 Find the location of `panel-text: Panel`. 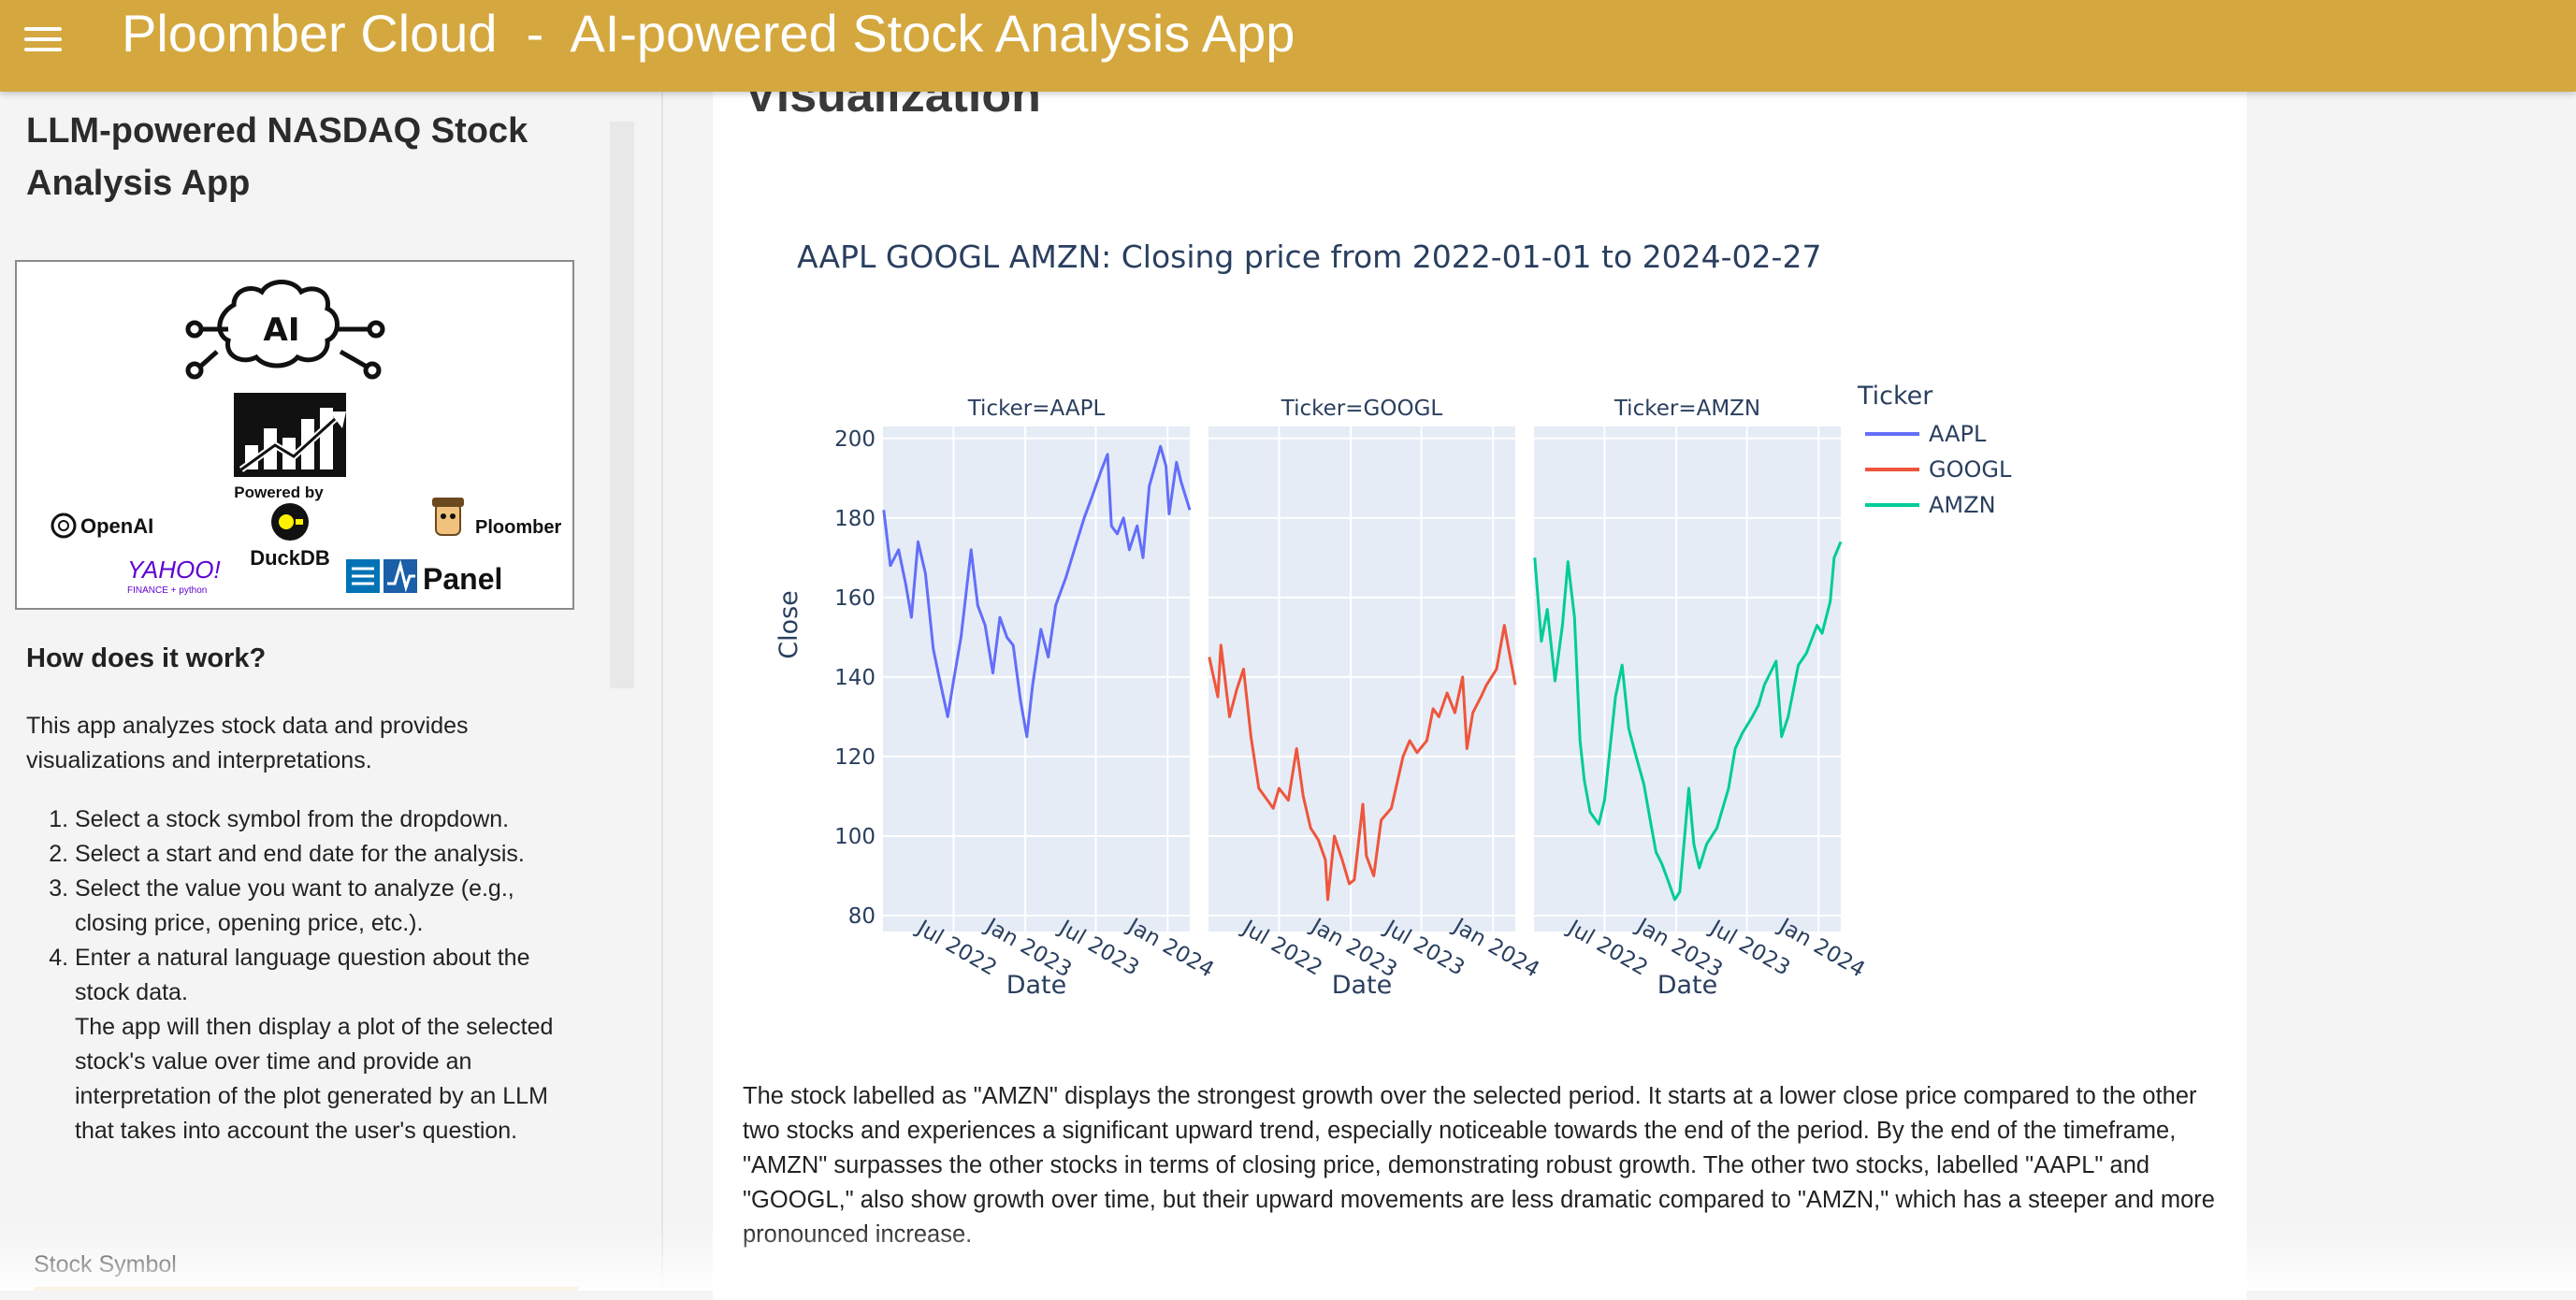

panel-text: Panel is located at coordinates (462, 579).